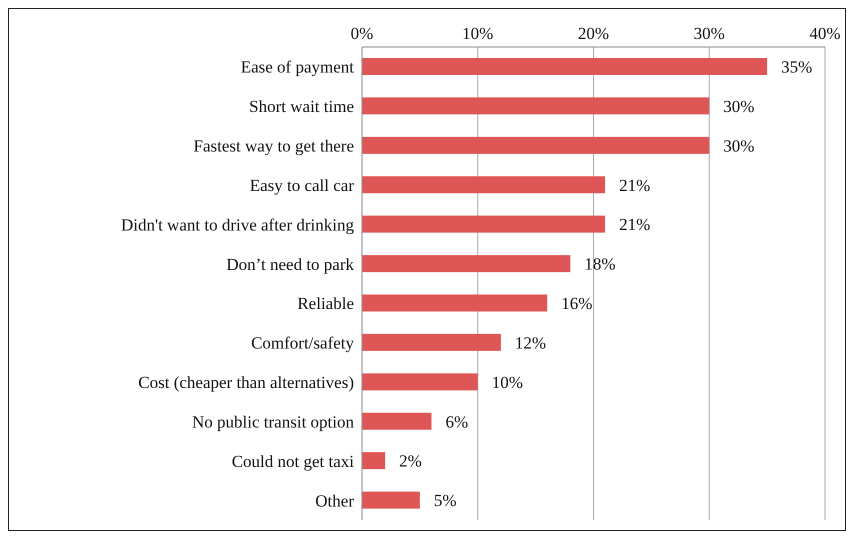  What do you see at coordinates (302, 185) in the screenshot?
I see `y-tick-label: Easy to call car` at bounding box center [302, 185].